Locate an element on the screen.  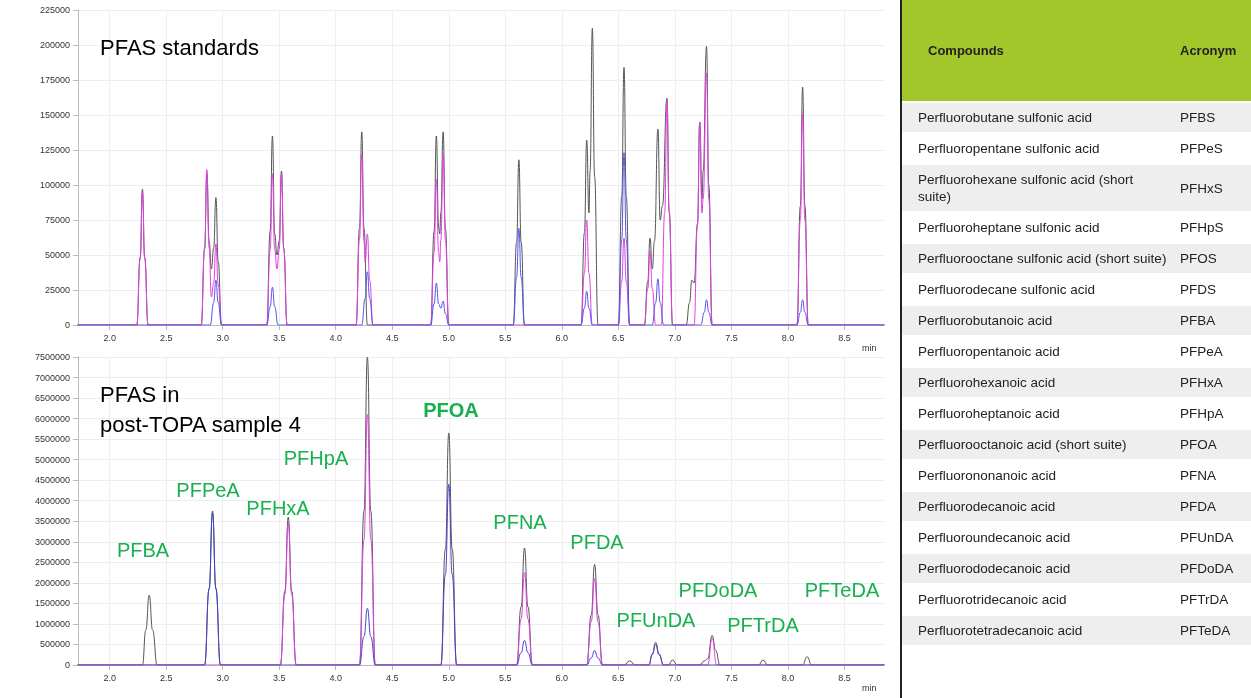
text: PFAS in post-TOPA sample 4 is located at coordinates (200, 409).